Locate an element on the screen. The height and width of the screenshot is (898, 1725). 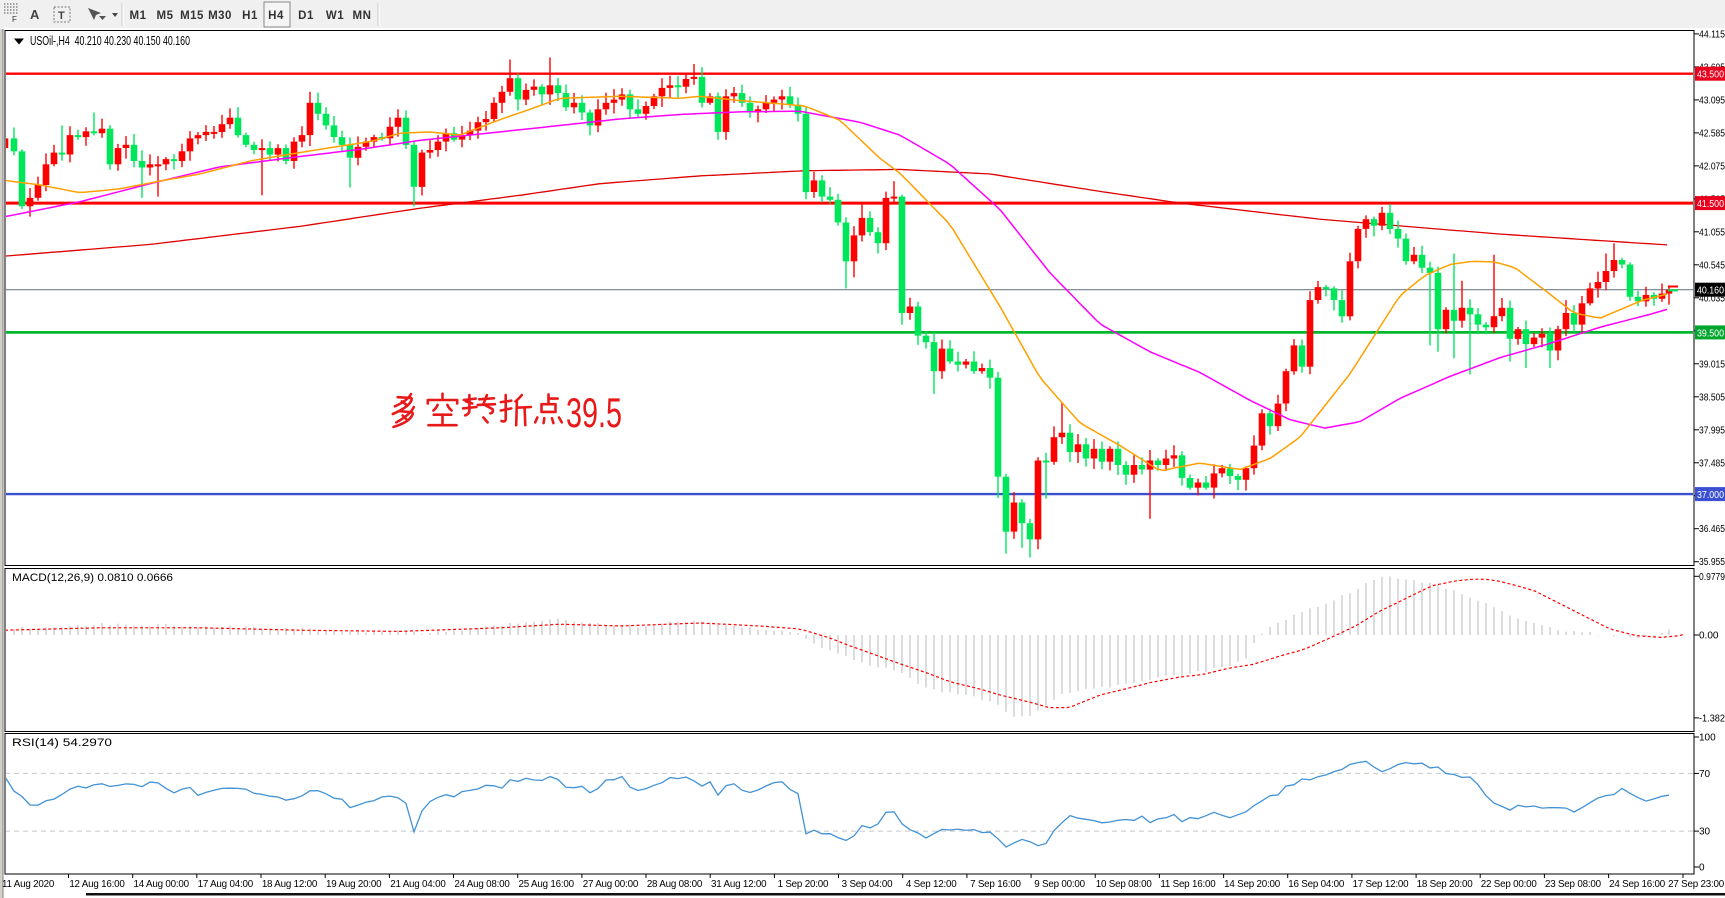
svg-text: 39.015 is located at coordinates (1712, 364).